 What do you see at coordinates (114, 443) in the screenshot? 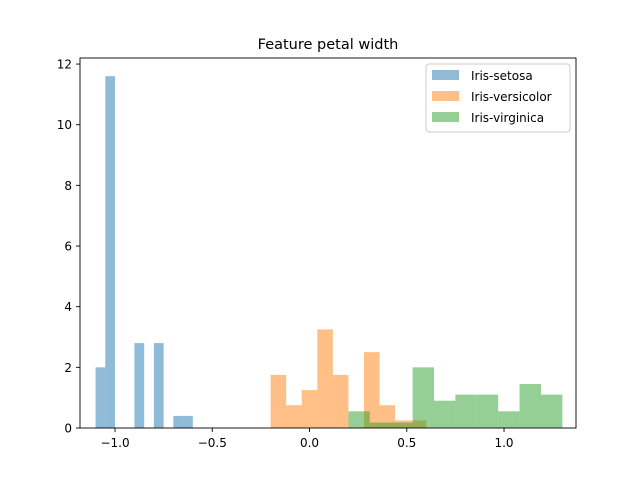
I see `x-tick-label: −1.0` at bounding box center [114, 443].